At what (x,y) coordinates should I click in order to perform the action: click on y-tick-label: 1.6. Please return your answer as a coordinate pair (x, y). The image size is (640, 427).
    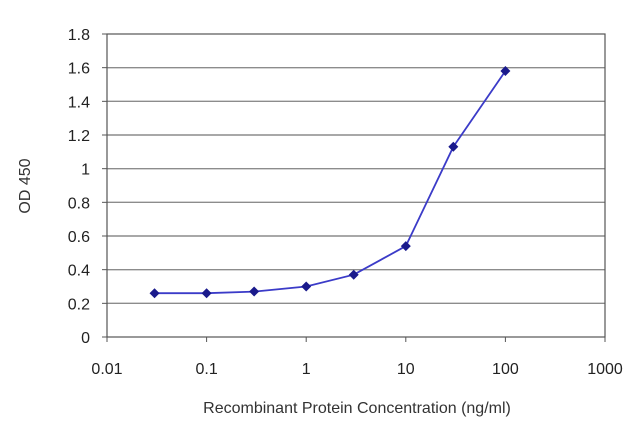
    Looking at the image, I should click on (79, 69).